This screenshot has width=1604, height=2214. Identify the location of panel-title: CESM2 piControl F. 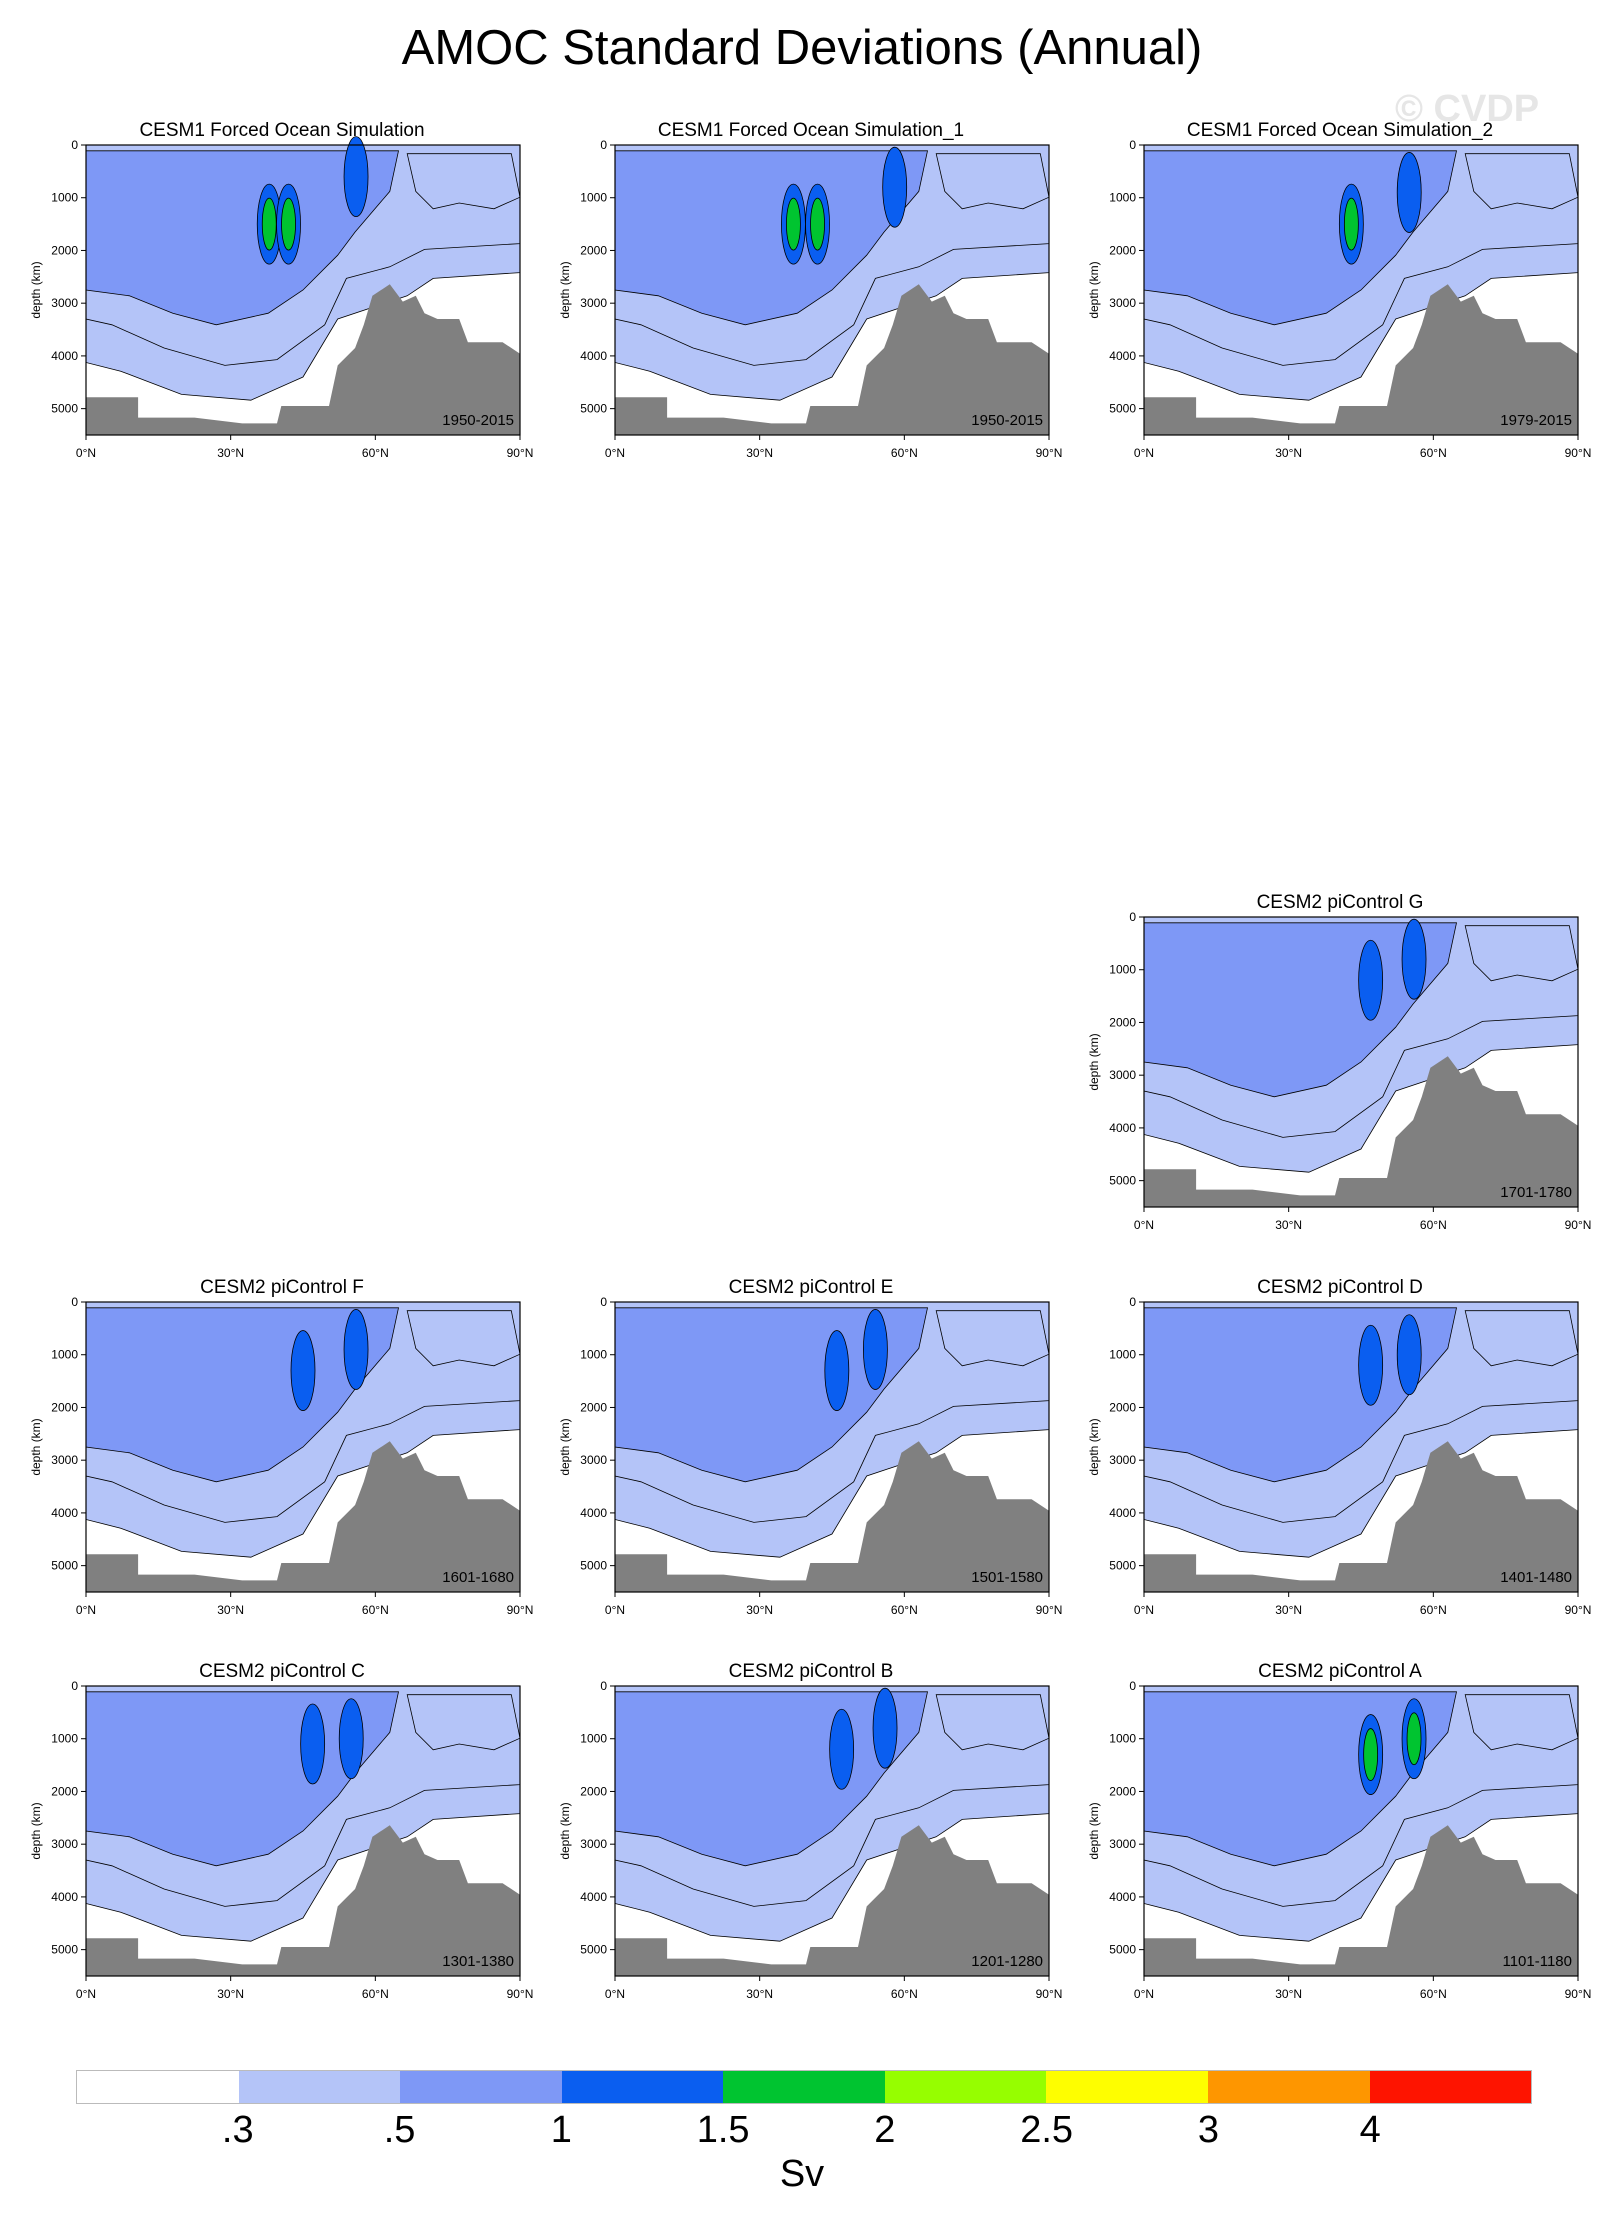
(282, 1287).